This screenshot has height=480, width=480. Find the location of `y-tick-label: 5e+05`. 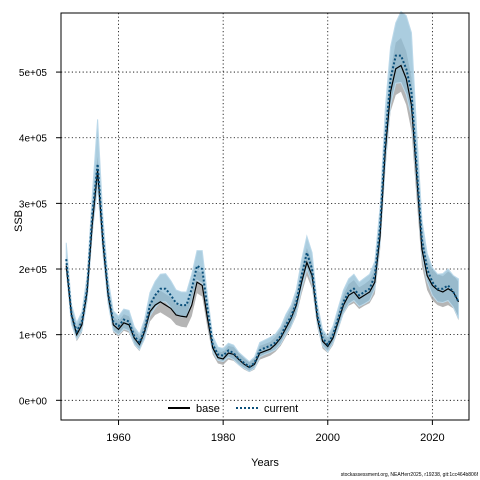

y-tick-label: 5e+05 is located at coordinates (33, 73).